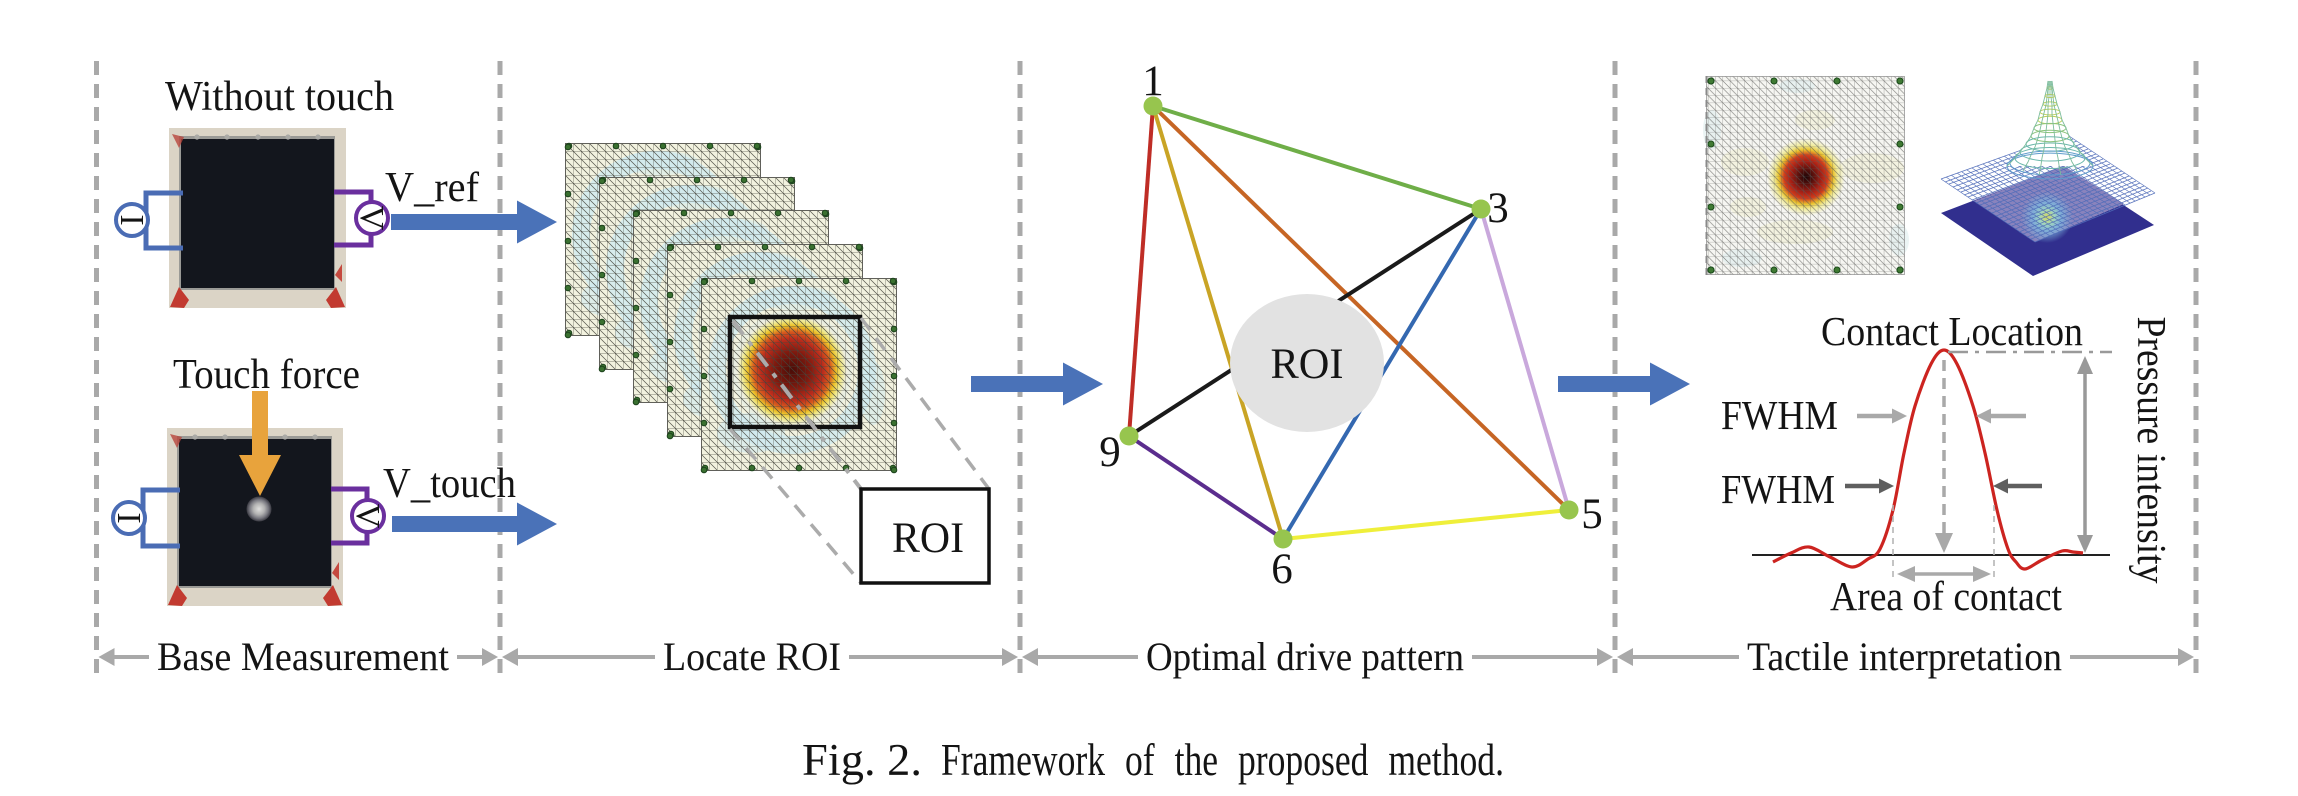  Describe the element at coordinates (1498, 208) in the screenshot. I see `svg-text: 3` at that location.